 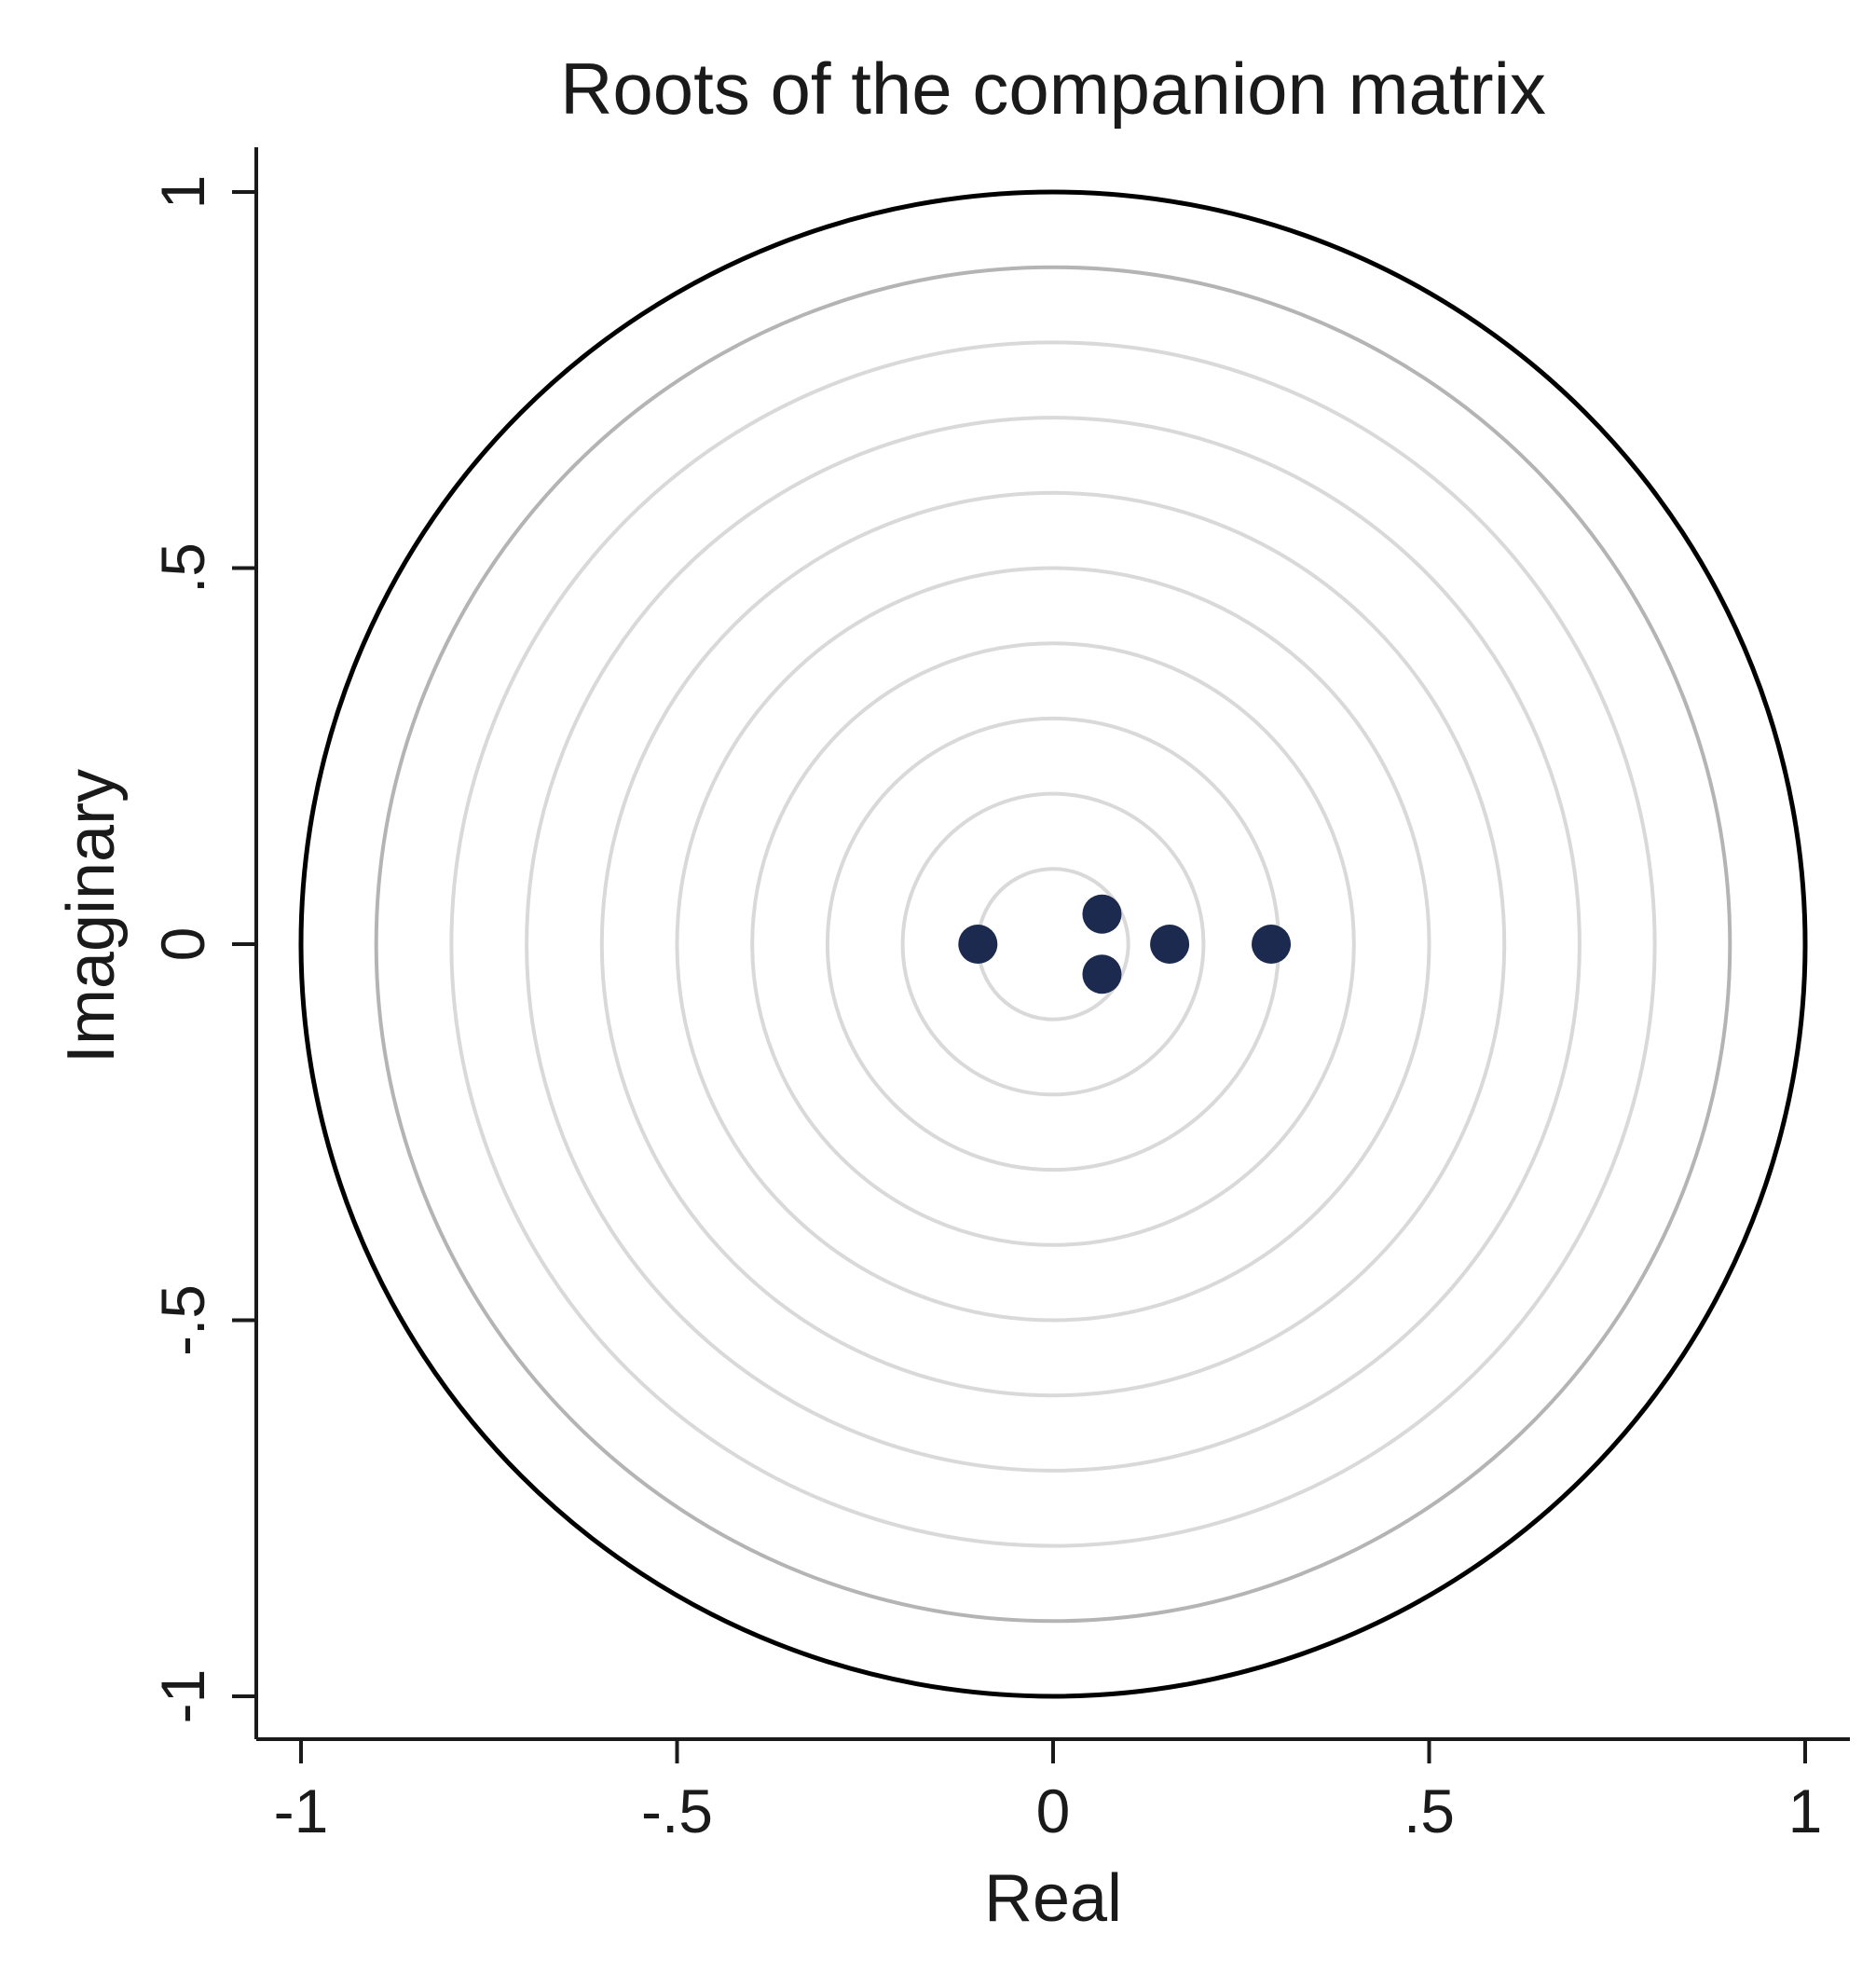 I want to click on x-tick-label: -.5, so click(x=677, y=1811).